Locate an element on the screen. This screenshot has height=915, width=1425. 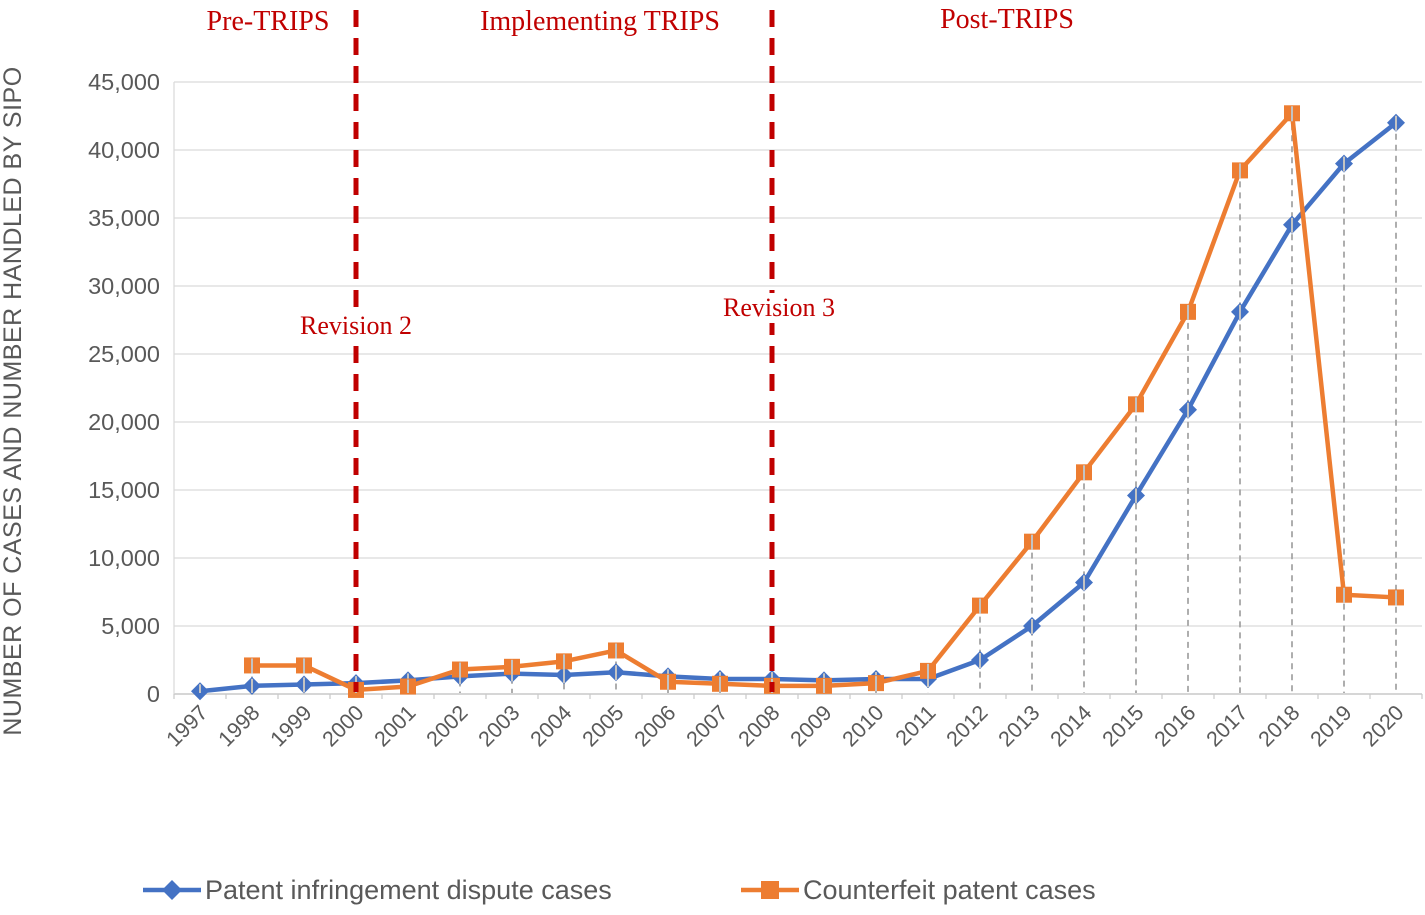
x-tick-label: 2011 is located at coordinates (916, 726).